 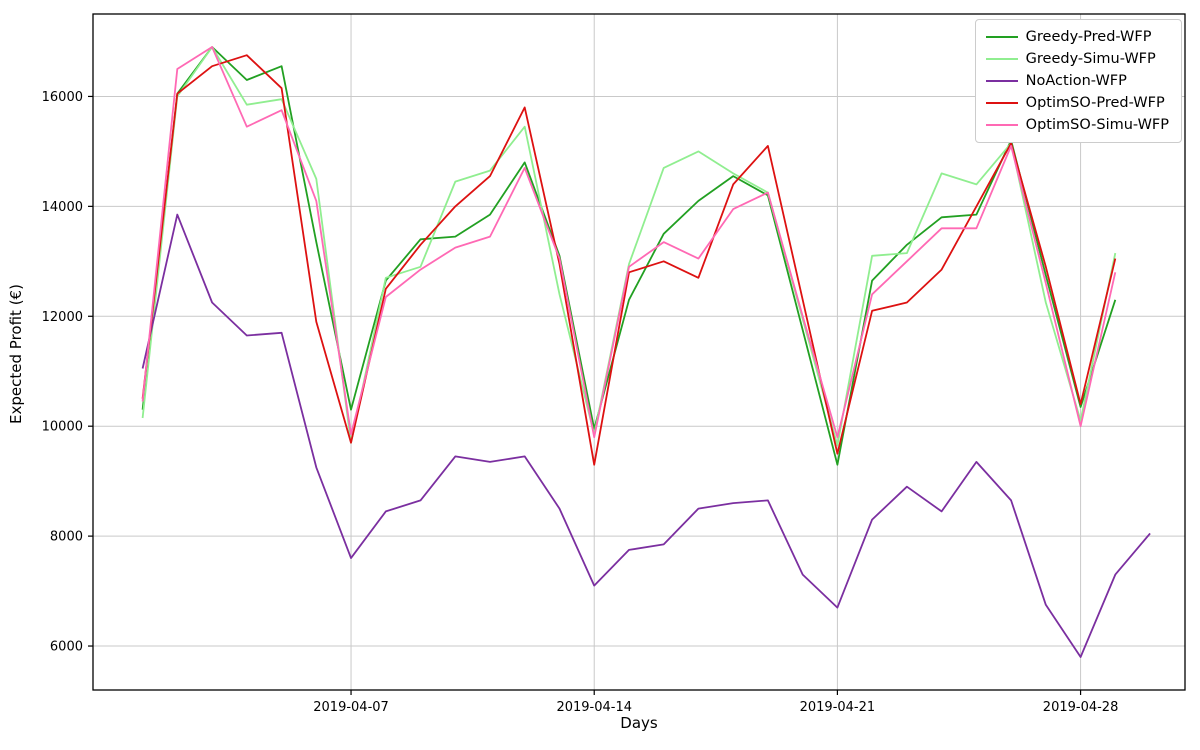 What do you see at coordinates (62, 97) in the screenshot?
I see `y-tick-label: 16000` at bounding box center [62, 97].